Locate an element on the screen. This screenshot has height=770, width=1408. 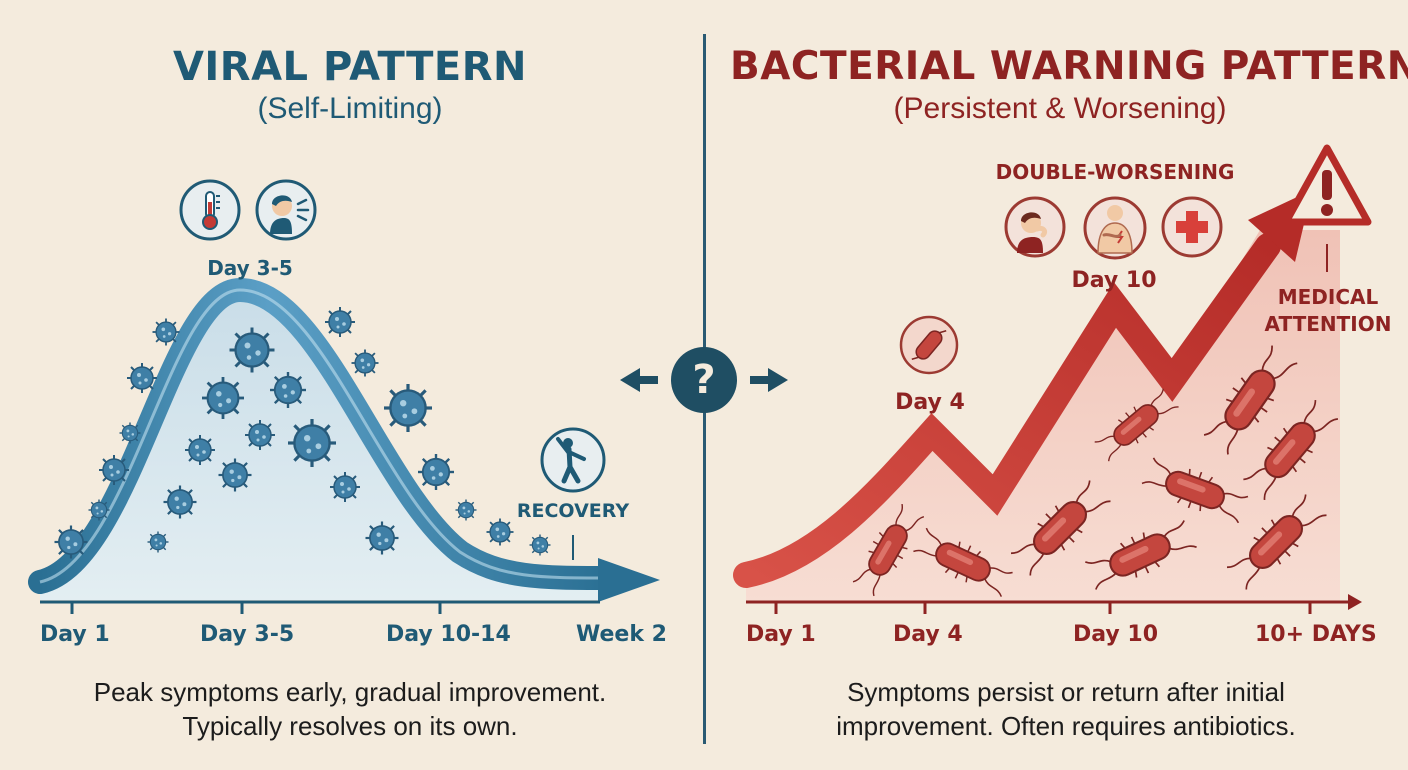
viral-title: VIRAL PATTERN is located at coordinates (350, 67).